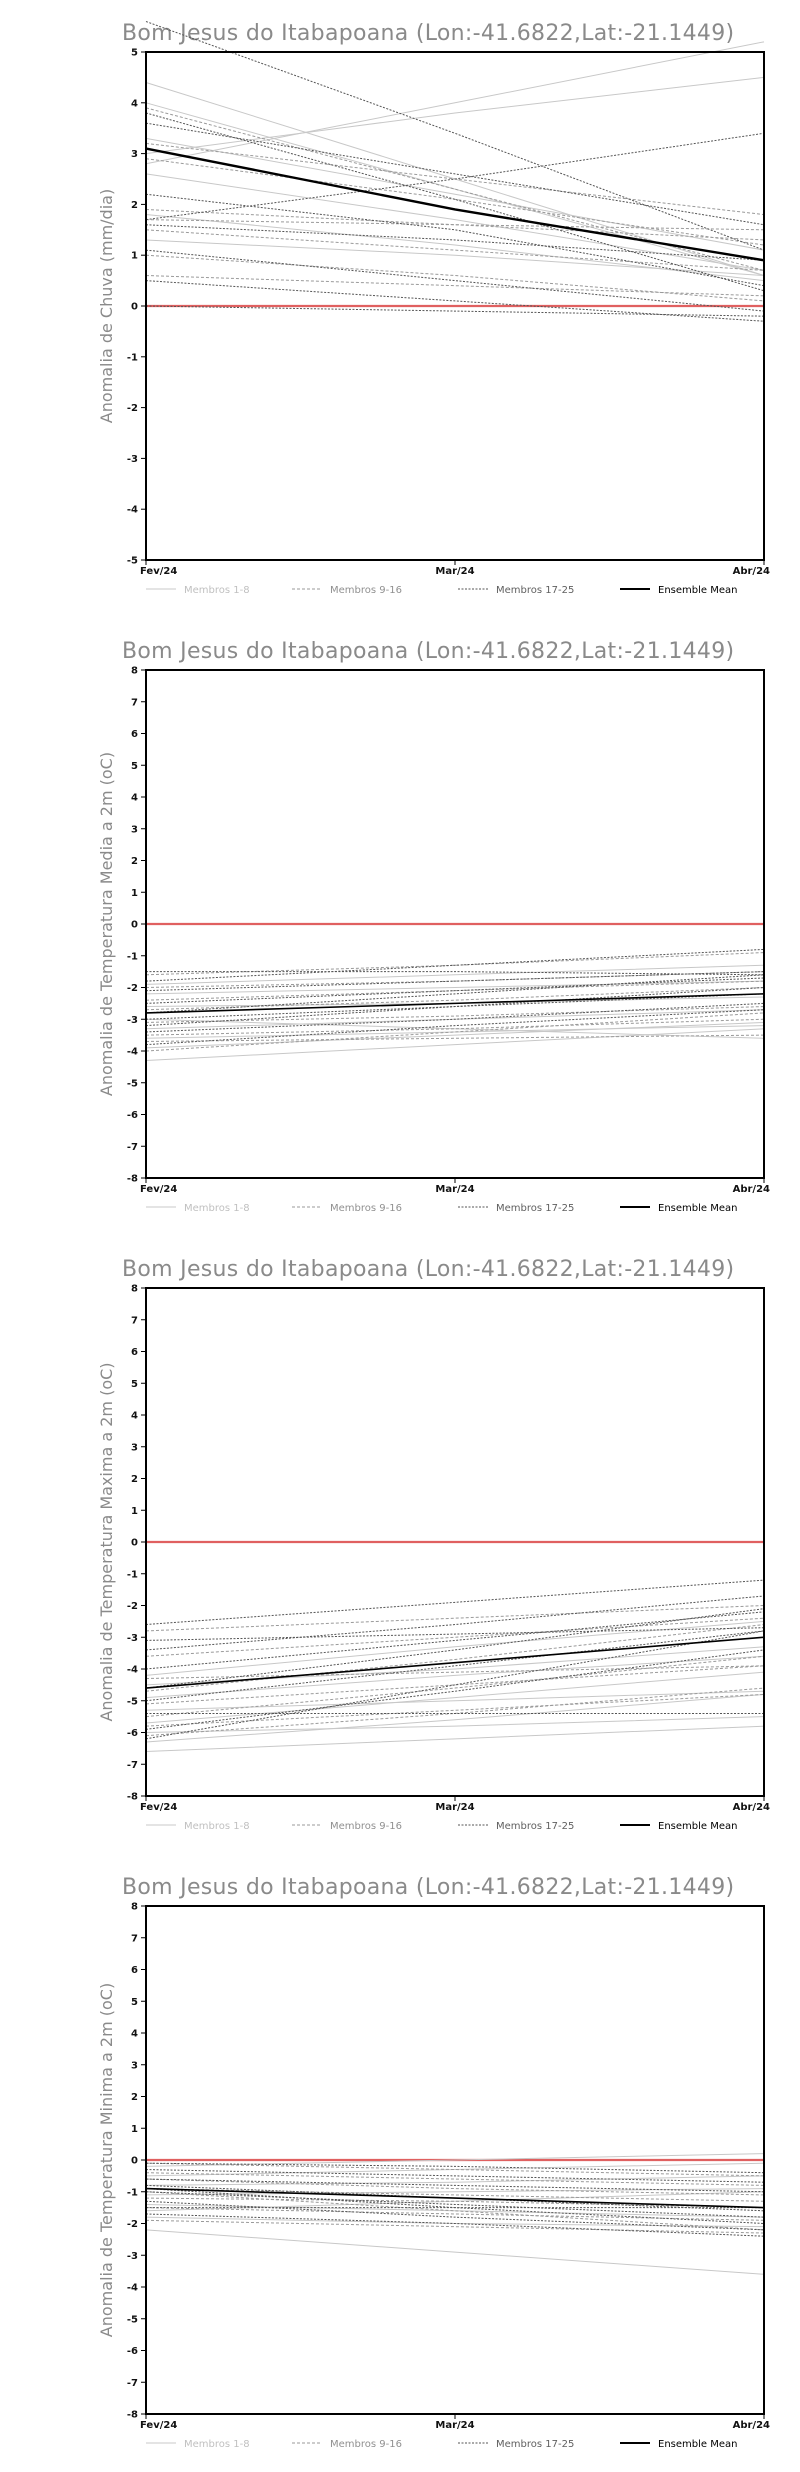 This screenshot has width=800, height=2472. I want to click on y-tick-label: -2, so click(132, 988).